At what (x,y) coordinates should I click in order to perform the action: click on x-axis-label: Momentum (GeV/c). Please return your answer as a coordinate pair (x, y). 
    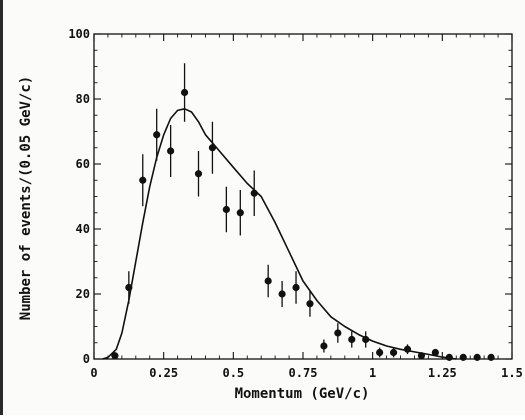
    Looking at the image, I should click on (302, 394).